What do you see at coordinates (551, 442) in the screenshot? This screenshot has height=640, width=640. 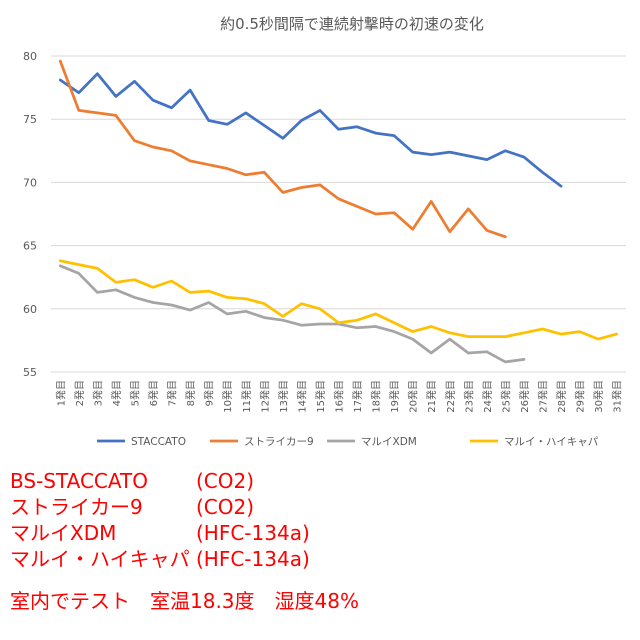 I see `legend-label: マルイ・ハイキャパ` at bounding box center [551, 442].